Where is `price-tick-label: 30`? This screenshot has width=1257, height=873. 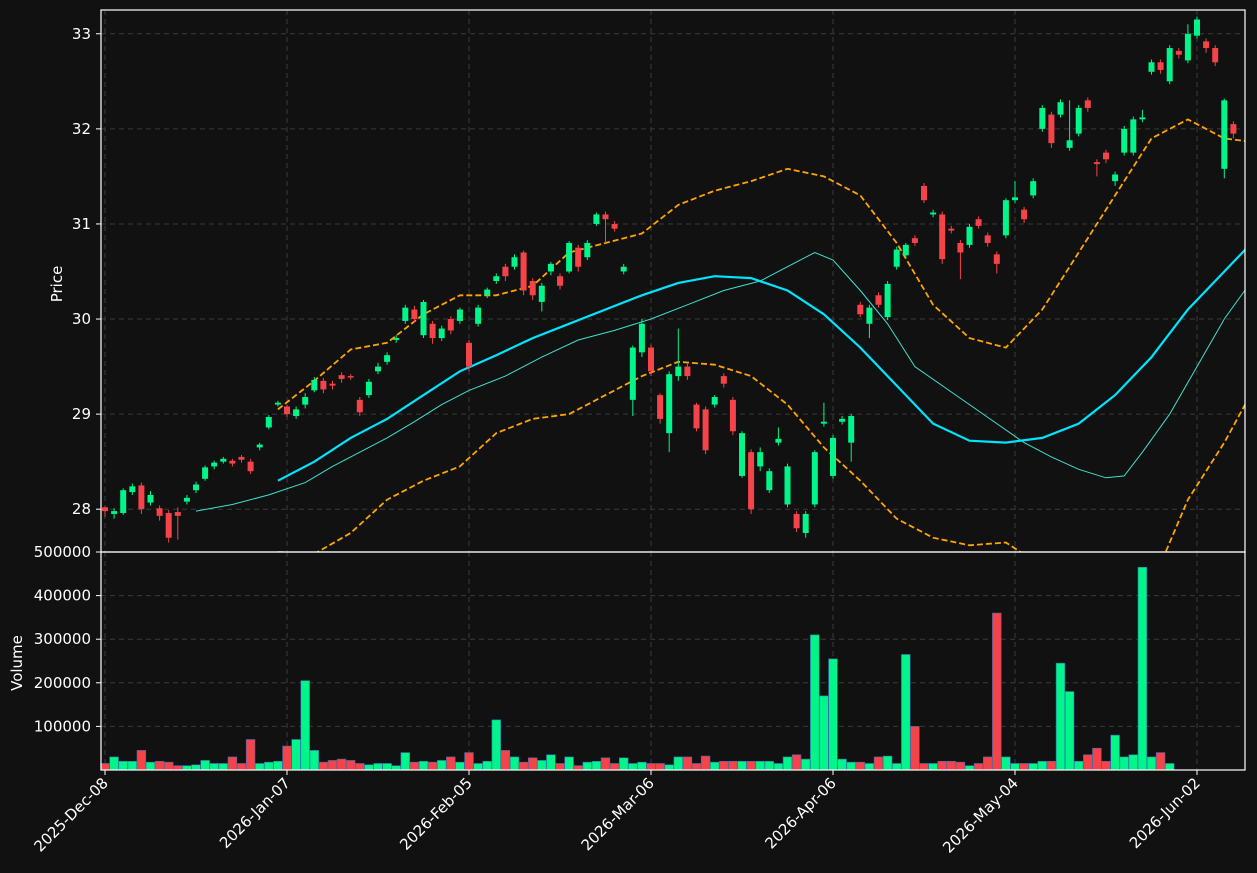 price-tick-label: 30 is located at coordinates (81, 319).